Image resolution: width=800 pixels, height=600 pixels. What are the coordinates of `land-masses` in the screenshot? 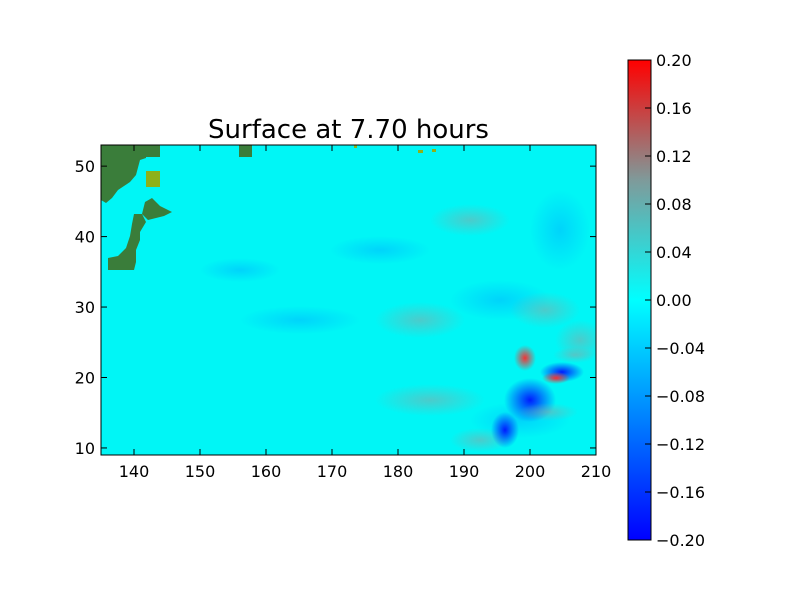 It's located at (268, 207).